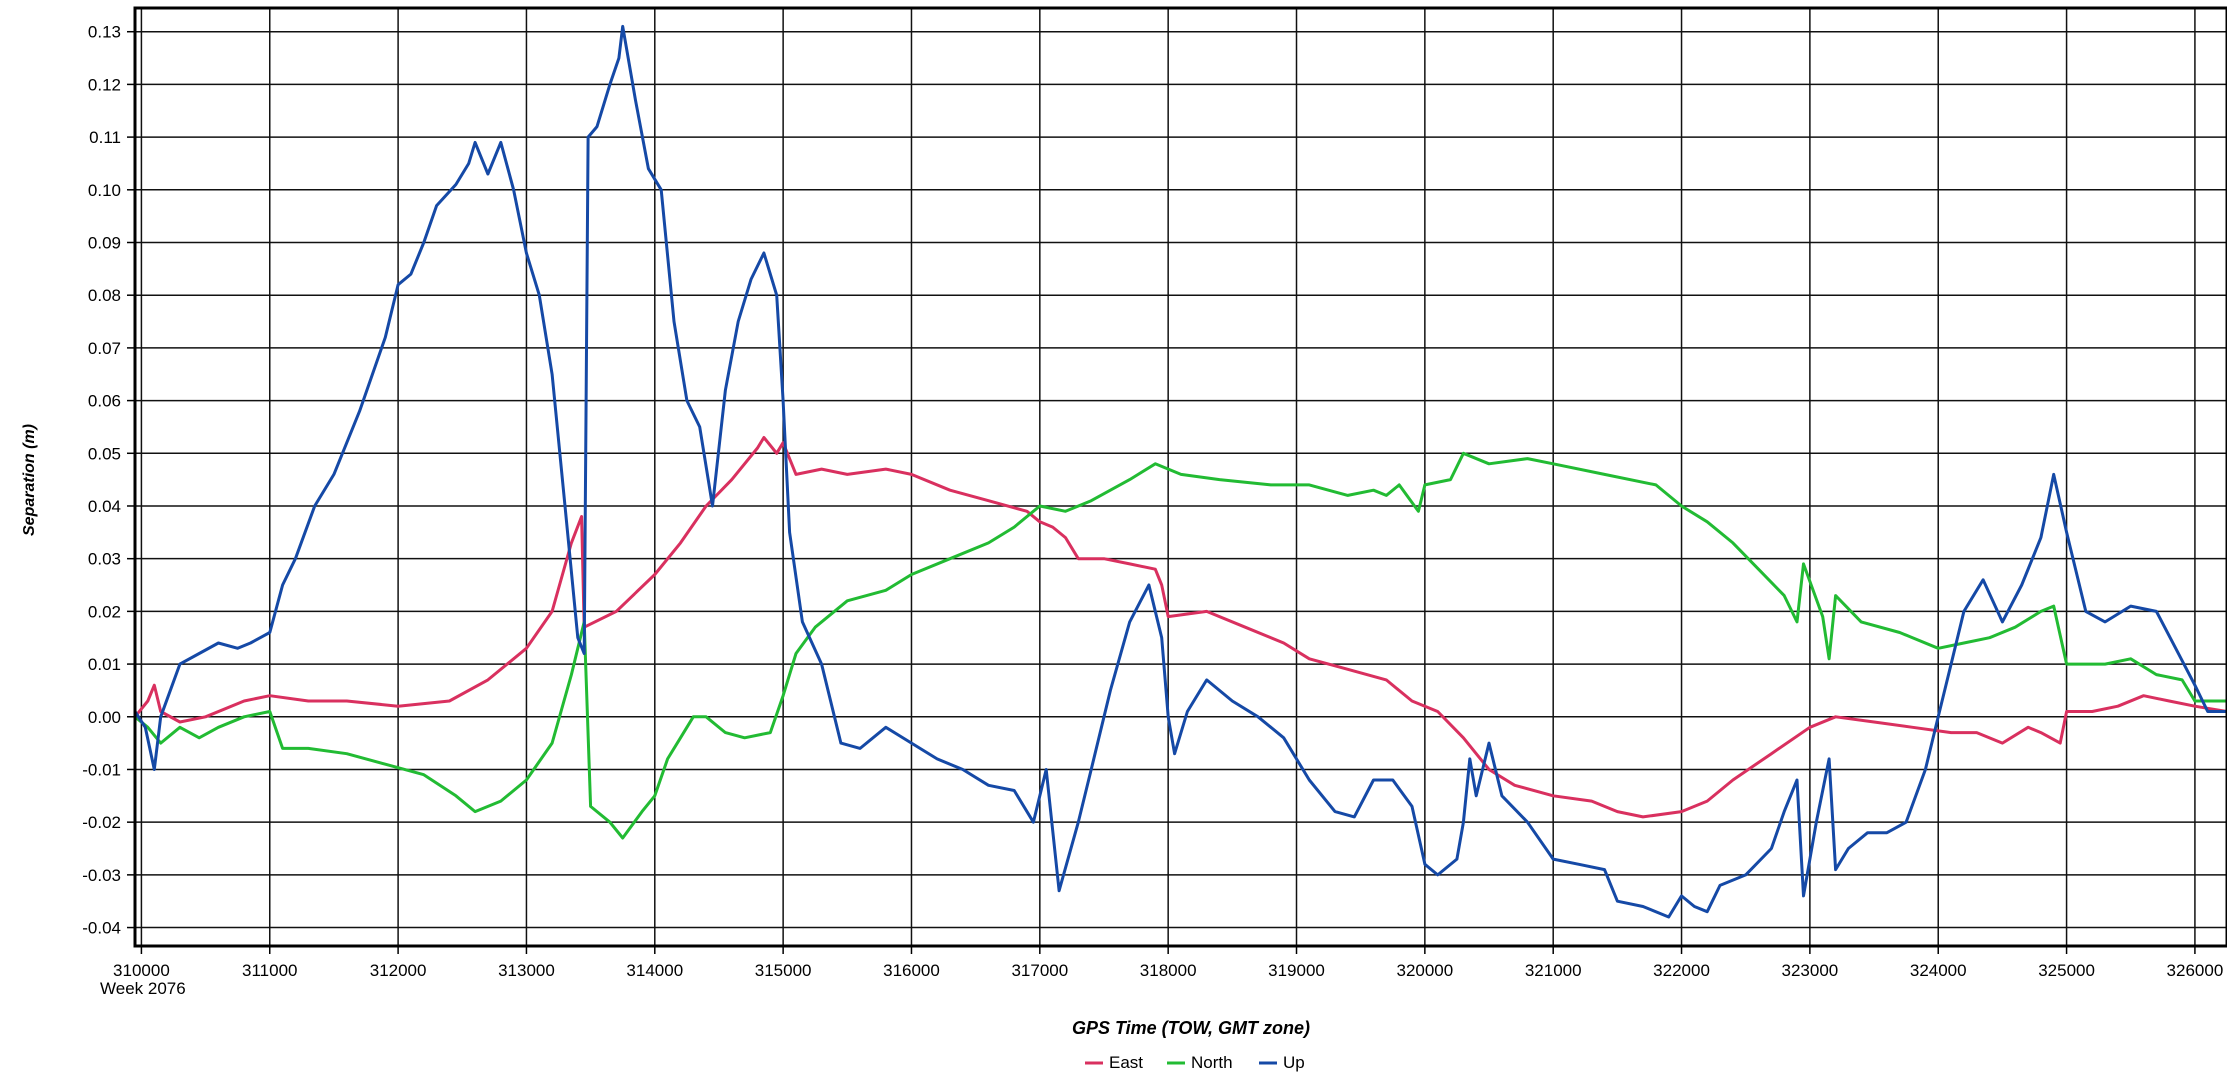 This screenshot has height=1089, width=2227. What do you see at coordinates (1126, 1062) in the screenshot?
I see `legend-label-east: East` at bounding box center [1126, 1062].